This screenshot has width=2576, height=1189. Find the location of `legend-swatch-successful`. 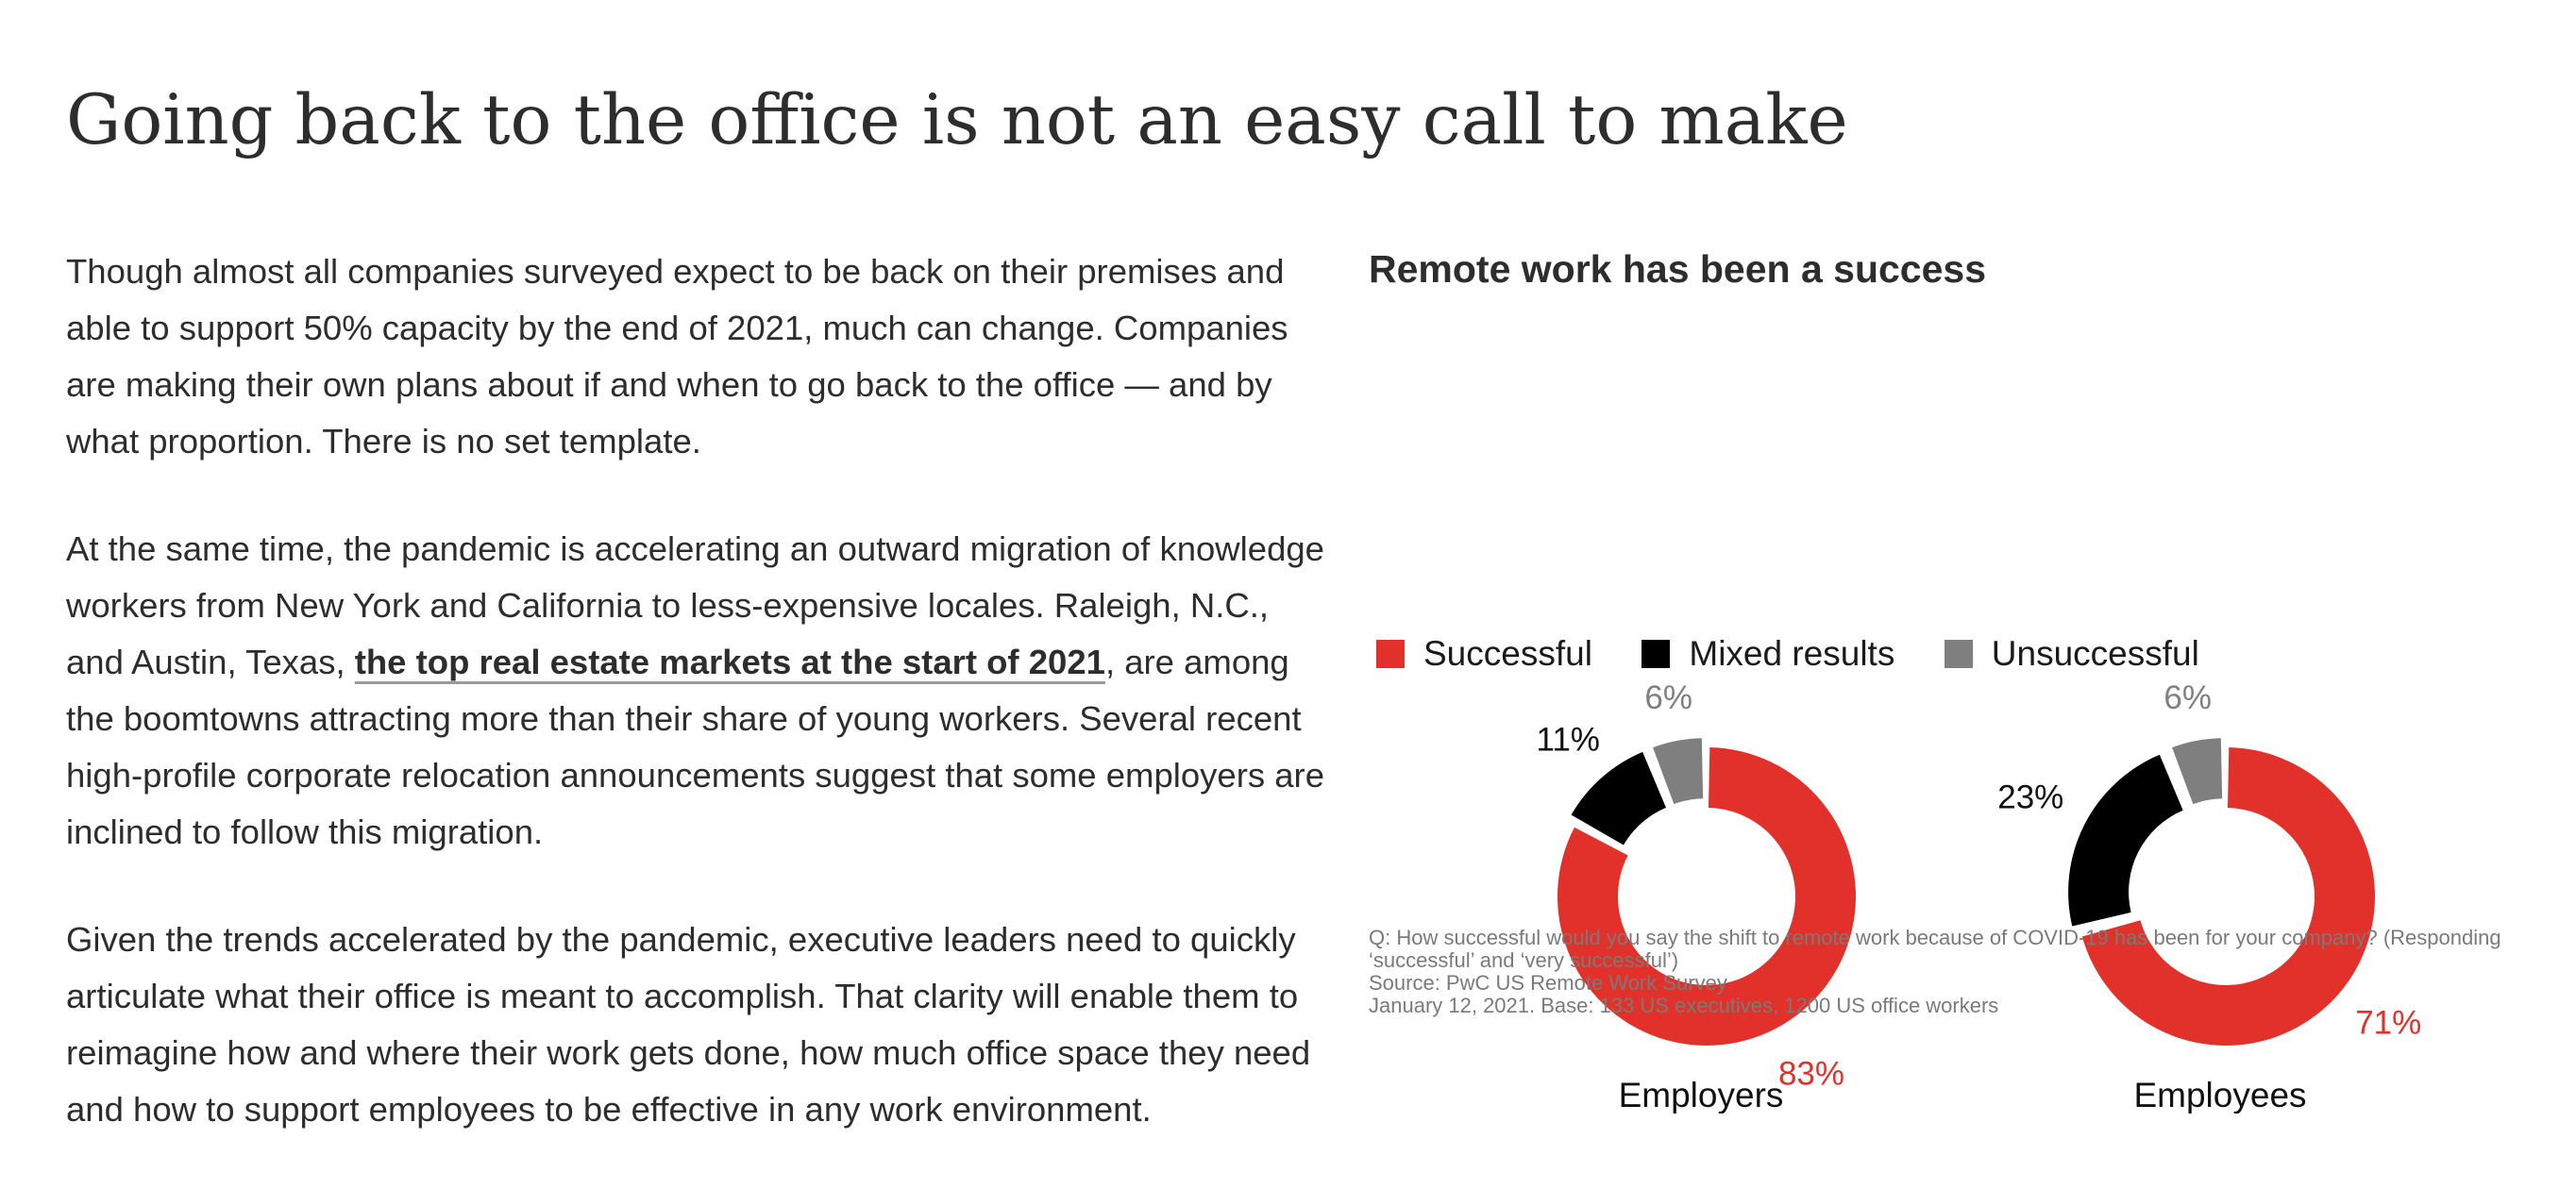

legend-swatch-successful is located at coordinates (1390, 654).